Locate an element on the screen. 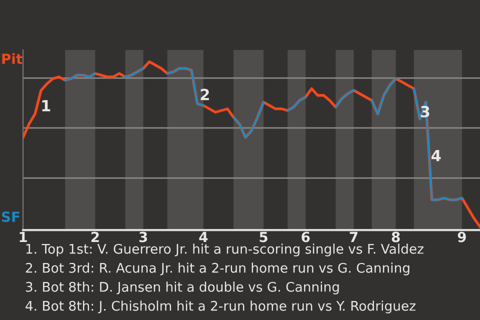 This screenshot has height=320, width=480. x-tick-label: 5 is located at coordinates (264, 237).